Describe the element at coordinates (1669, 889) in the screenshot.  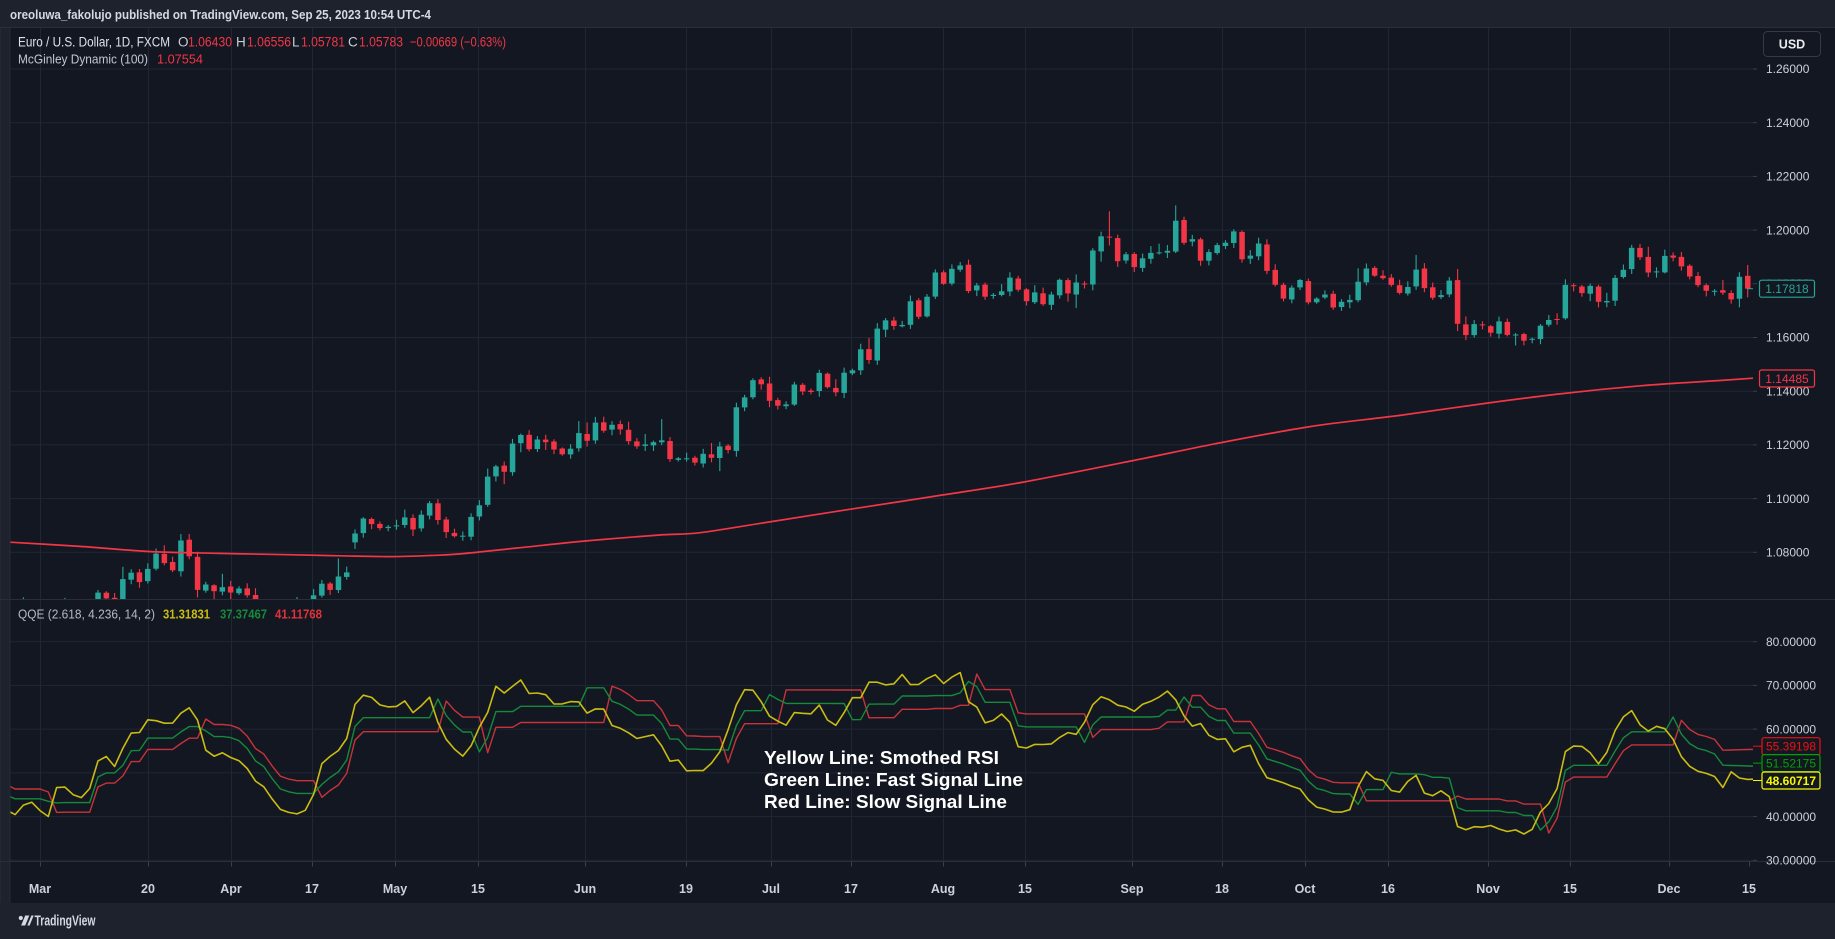
I see `svg-text: Dec` at that location.